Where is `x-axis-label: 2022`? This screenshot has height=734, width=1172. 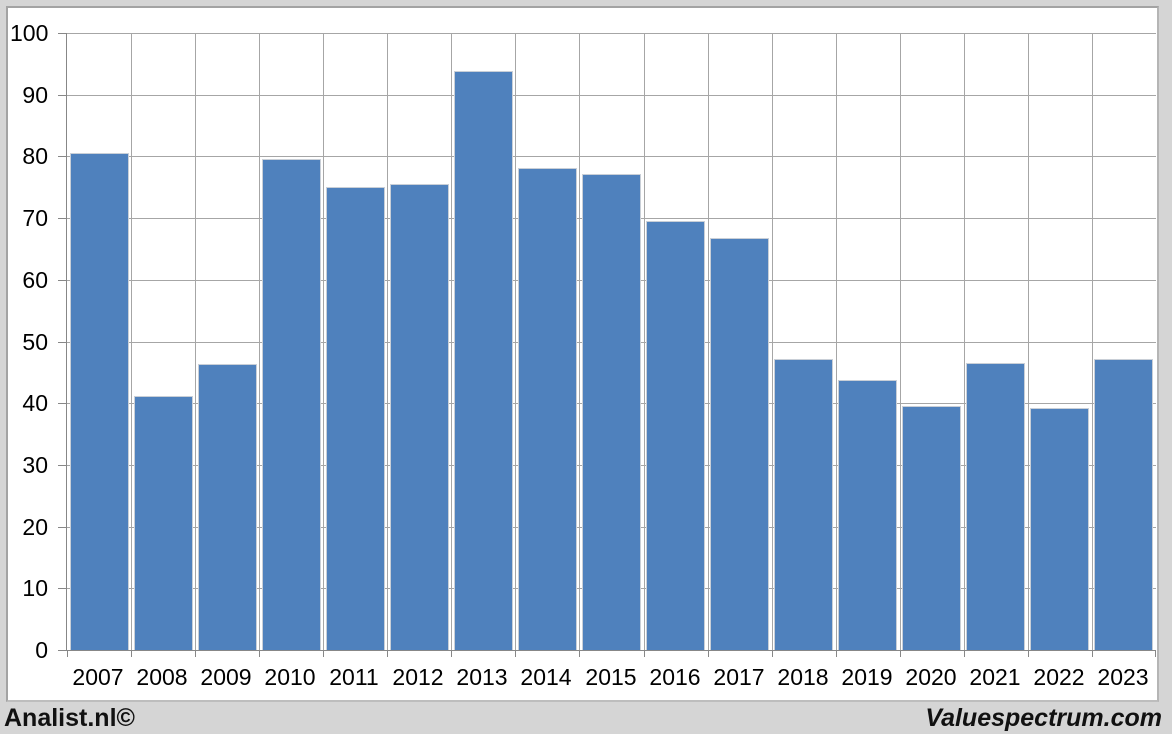
x-axis-label: 2022 is located at coordinates (1059, 677).